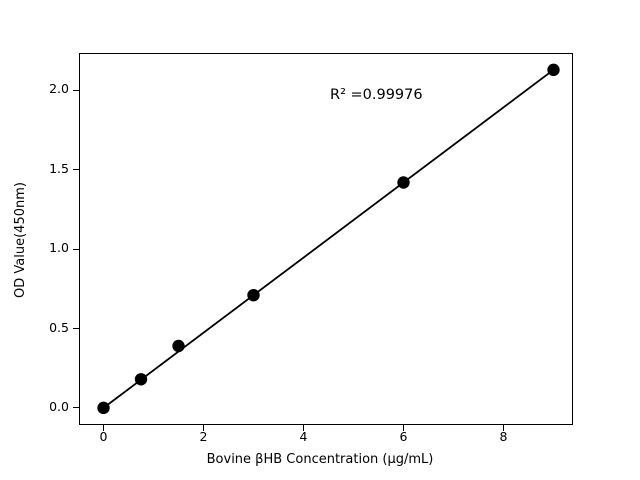  What do you see at coordinates (59, 89) in the screenshot?
I see `y-tick-label: 2.0` at bounding box center [59, 89].